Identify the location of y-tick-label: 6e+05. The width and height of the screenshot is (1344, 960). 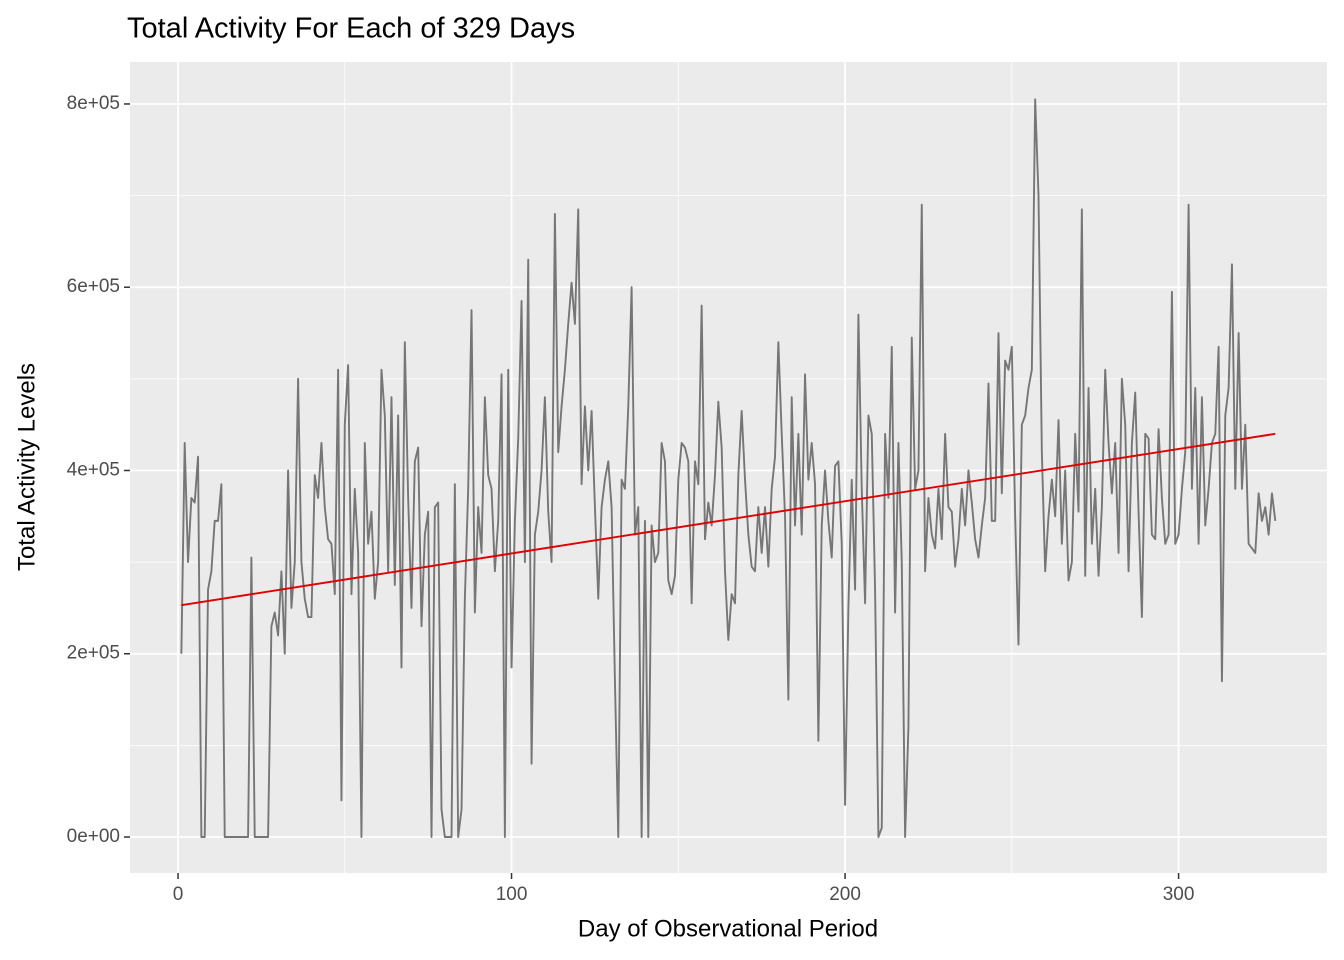
(93, 286).